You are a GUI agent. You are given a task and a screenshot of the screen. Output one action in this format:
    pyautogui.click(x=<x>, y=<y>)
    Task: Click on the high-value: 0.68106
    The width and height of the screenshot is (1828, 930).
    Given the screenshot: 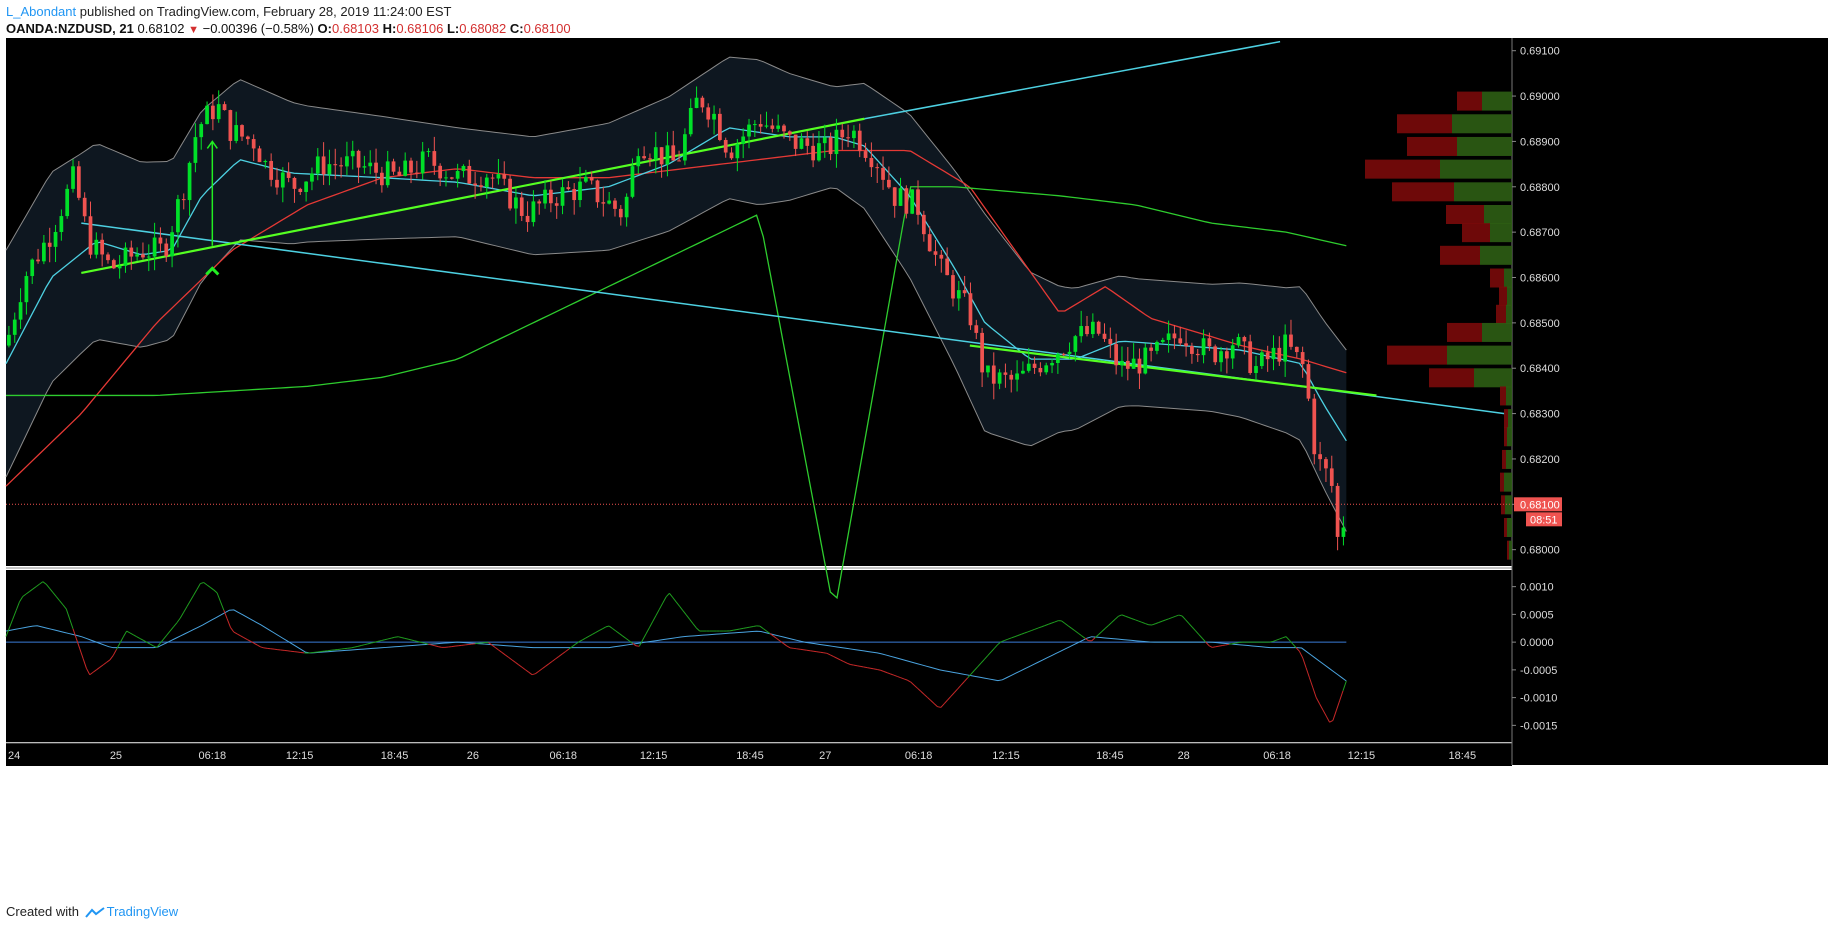 What is the action you would take?
    pyautogui.click(x=420, y=28)
    